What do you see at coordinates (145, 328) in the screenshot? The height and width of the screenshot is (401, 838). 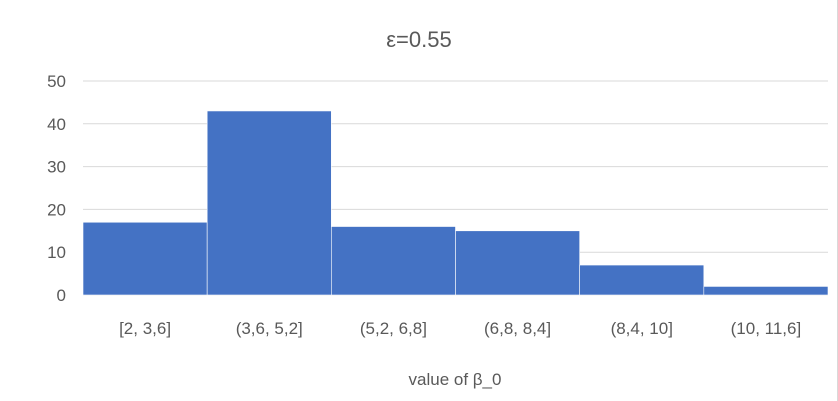 I see `x-tick-label: [2, 3,6]` at bounding box center [145, 328].